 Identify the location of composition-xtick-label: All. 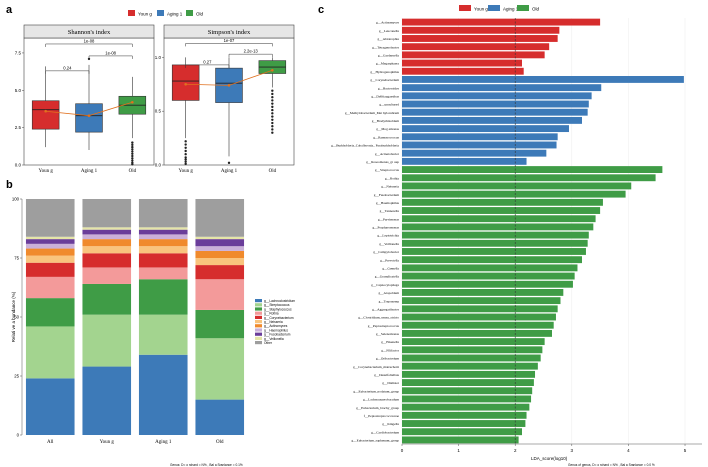
(50, 442).